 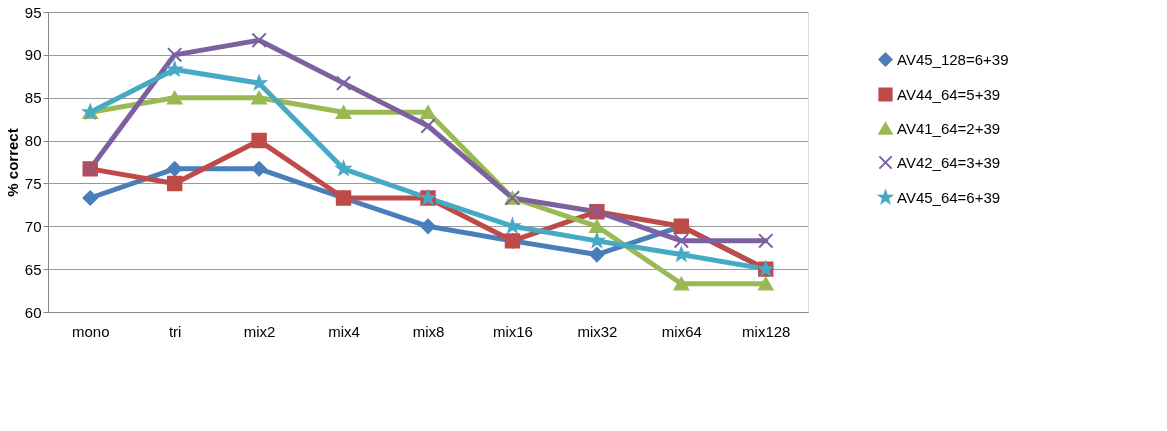 What do you see at coordinates (33, 269) in the screenshot?
I see `y-tick-label: 65` at bounding box center [33, 269].